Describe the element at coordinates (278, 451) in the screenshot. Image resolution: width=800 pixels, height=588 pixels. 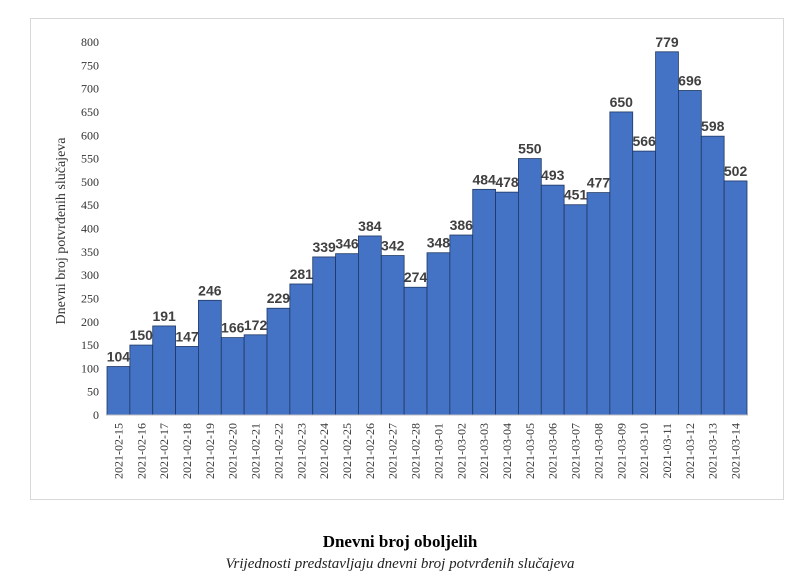
I see `x-tick-label: 2021-02-22` at that location.